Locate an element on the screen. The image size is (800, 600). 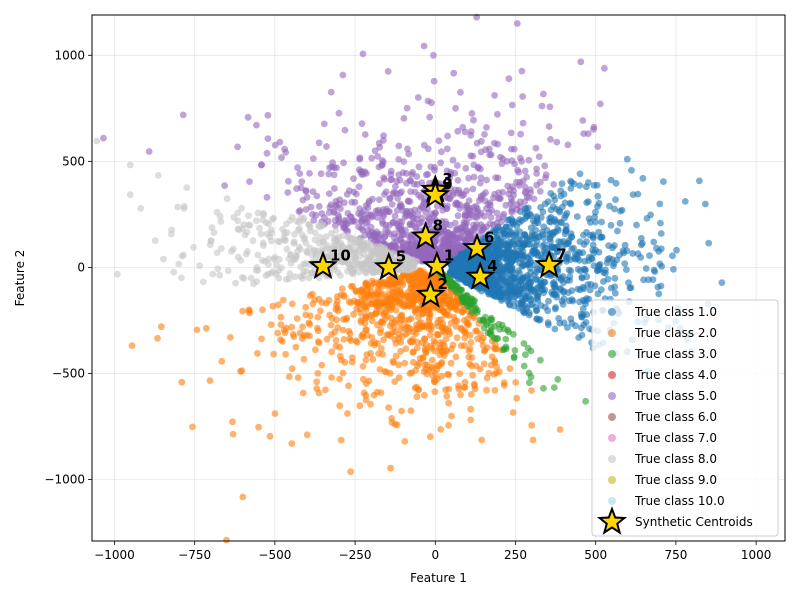
y-tick-label: 1000 is located at coordinates (69, 55).